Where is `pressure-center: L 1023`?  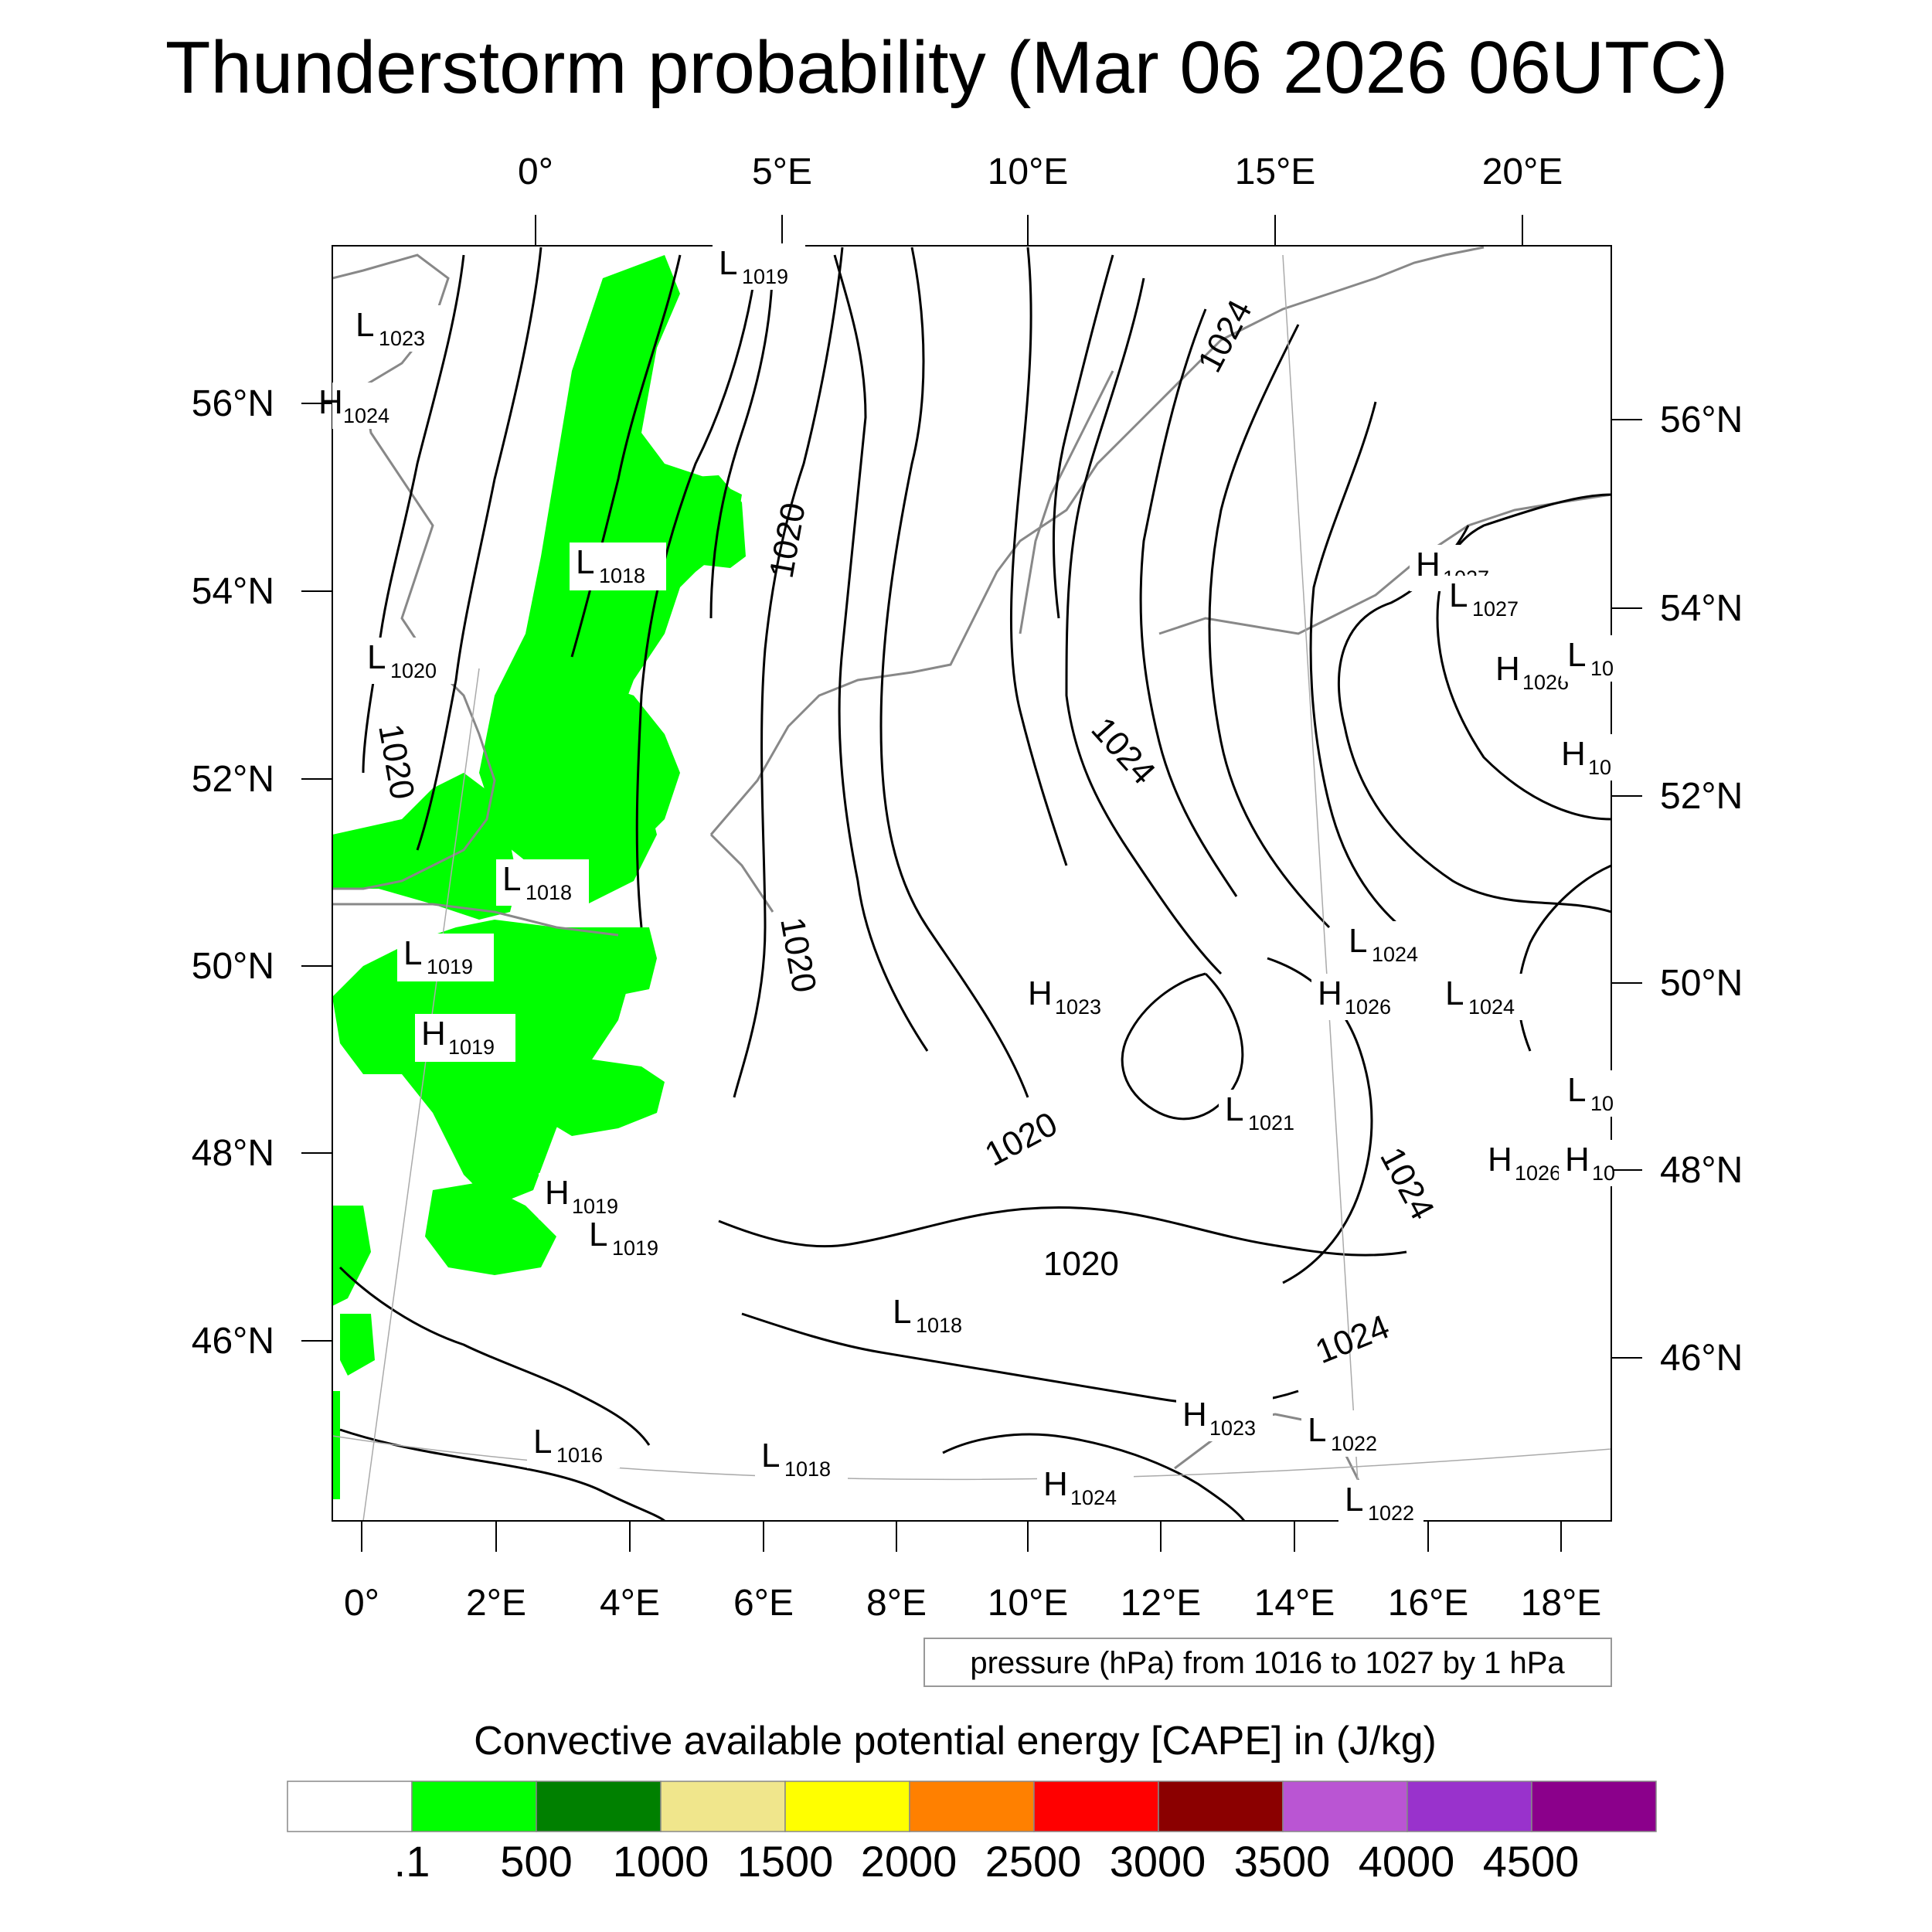 pressure-center: L 1023 is located at coordinates (396, 328).